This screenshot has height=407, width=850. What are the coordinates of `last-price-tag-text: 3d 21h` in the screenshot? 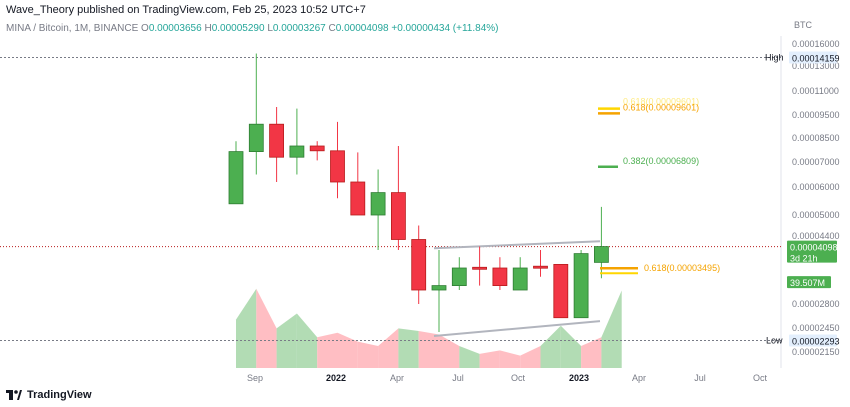 It's located at (804, 259).